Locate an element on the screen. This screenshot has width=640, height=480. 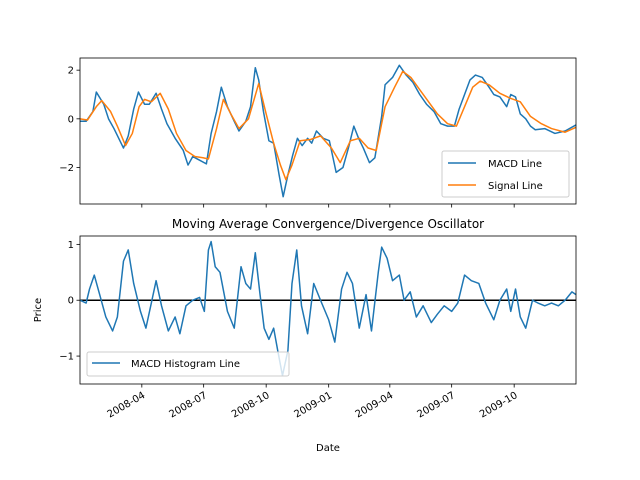
y-axis-label: Price is located at coordinates (38, 310).